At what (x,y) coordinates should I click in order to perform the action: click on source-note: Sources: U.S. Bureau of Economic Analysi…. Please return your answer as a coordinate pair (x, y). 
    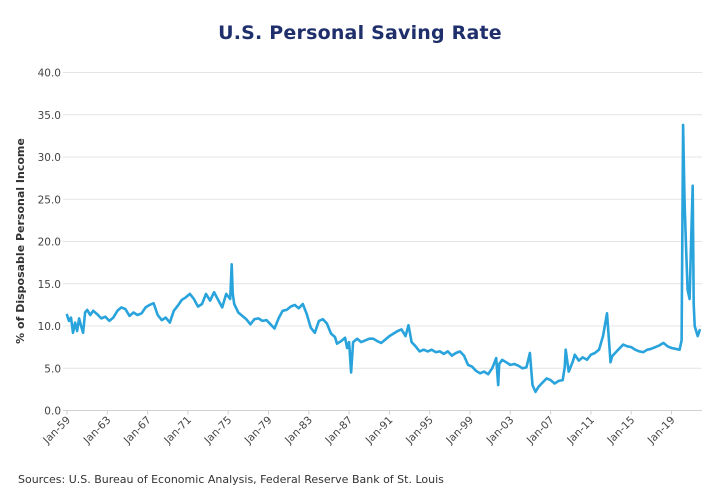
    Looking at the image, I should click on (231, 479).